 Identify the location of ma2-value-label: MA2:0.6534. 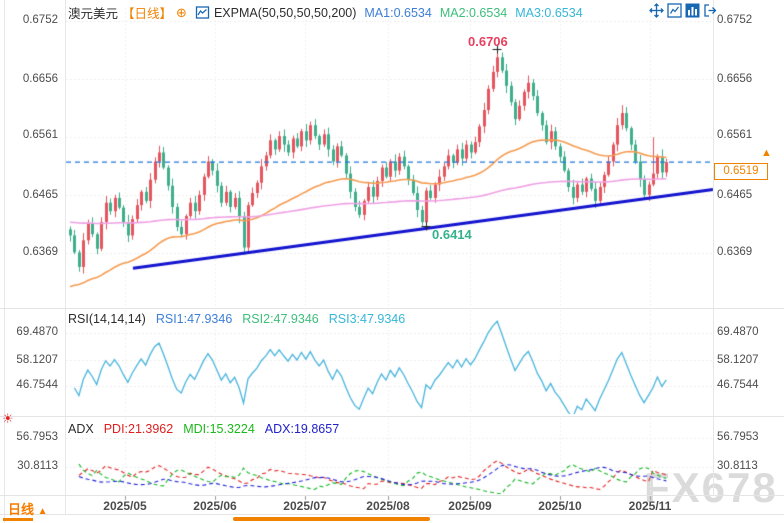
(473, 12).